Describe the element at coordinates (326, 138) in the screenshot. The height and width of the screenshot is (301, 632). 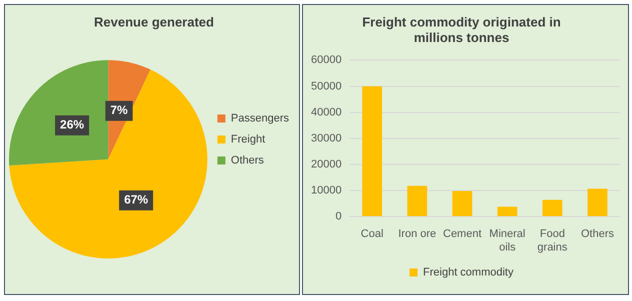
I see `y-tick-label: 30000` at that location.